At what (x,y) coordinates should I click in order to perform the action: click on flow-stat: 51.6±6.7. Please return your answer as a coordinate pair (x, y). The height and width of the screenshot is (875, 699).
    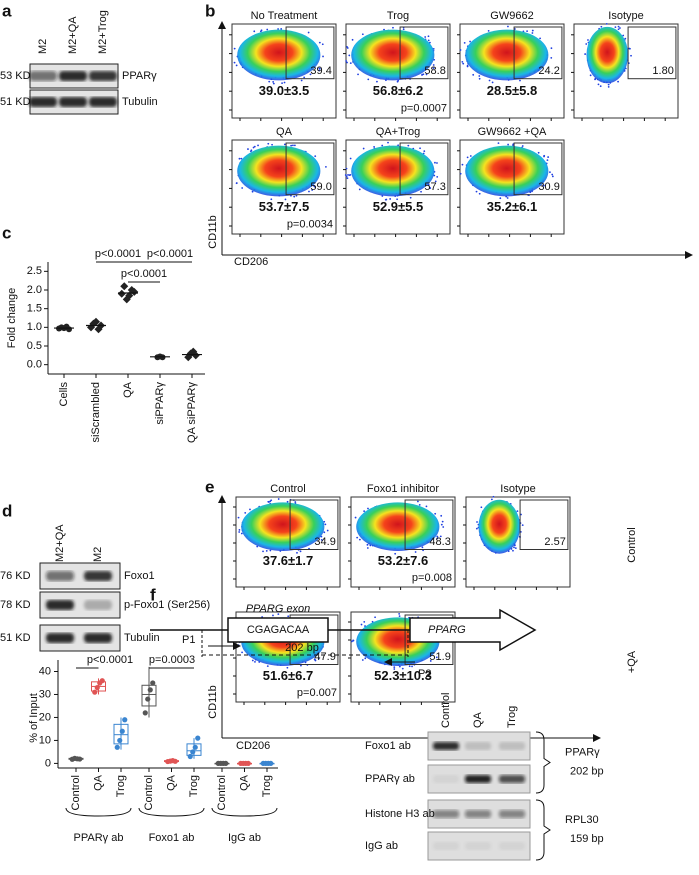
    Looking at the image, I should click on (288, 675).